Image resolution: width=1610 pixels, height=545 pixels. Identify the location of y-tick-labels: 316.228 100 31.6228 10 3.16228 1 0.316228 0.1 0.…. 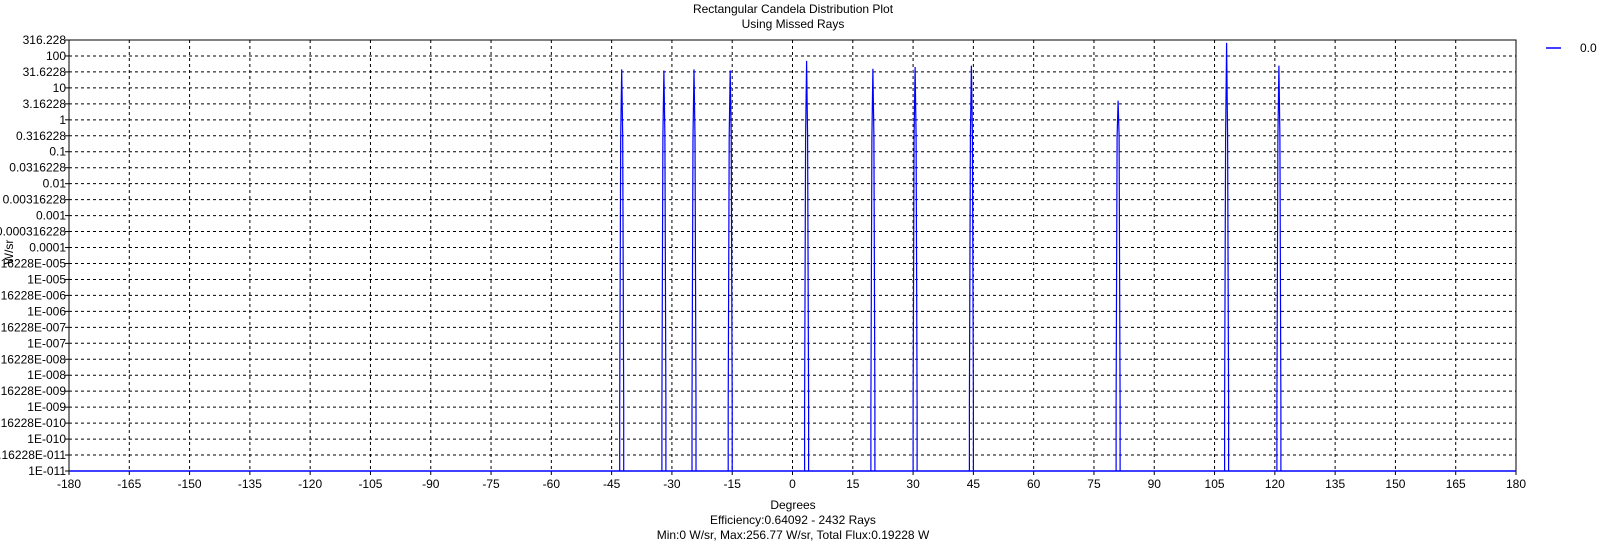
(33, 255).